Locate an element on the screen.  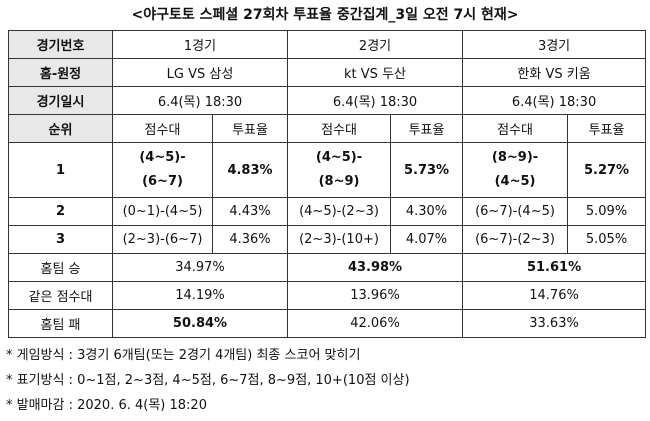
table-cell: 3경기 is located at coordinates (554, 44).